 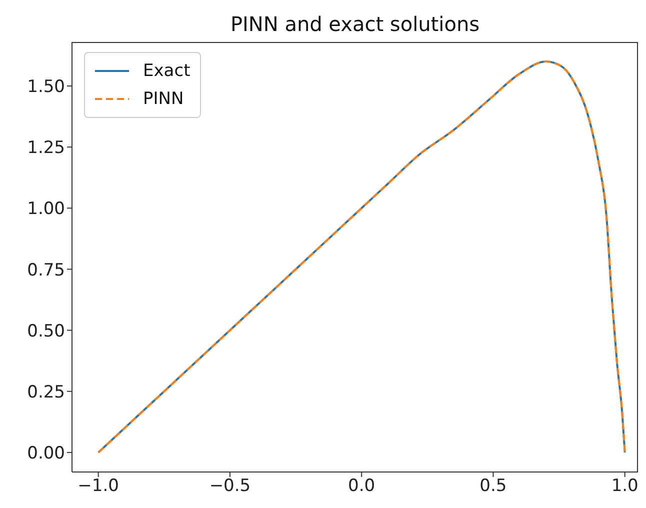 What do you see at coordinates (46, 148) in the screenshot?
I see `y-tick-label: 1.25` at bounding box center [46, 148].